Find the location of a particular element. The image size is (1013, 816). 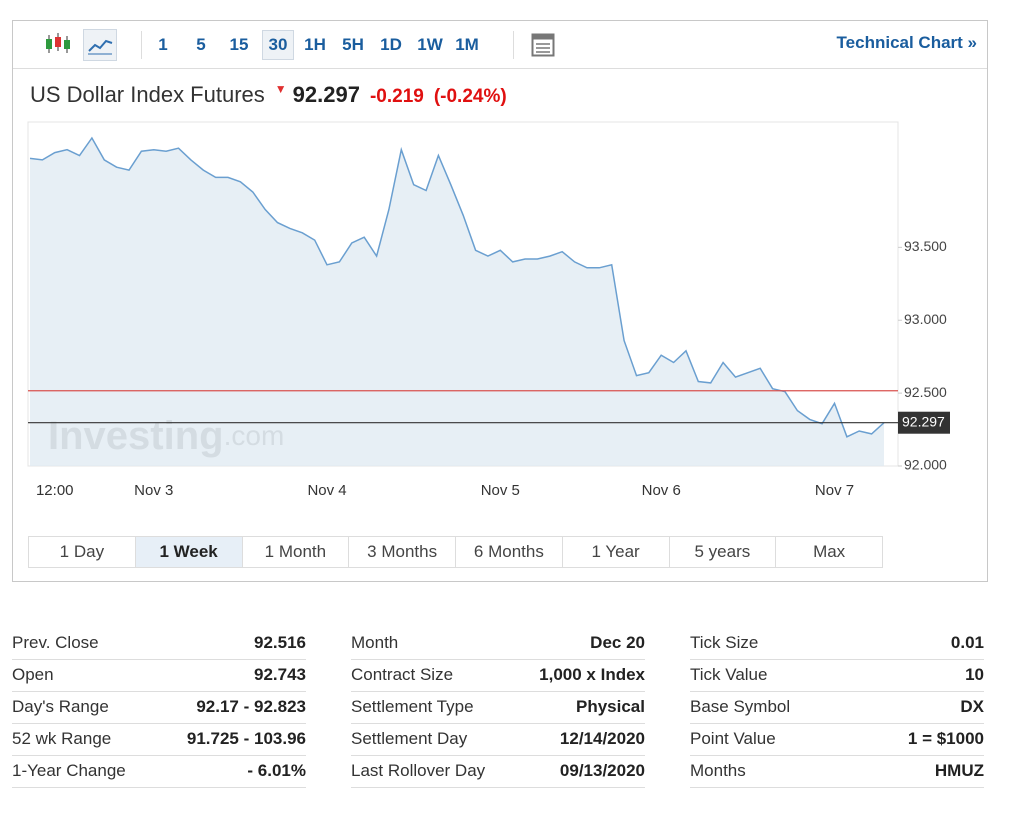

stat-row: Tick Size 0.01 is located at coordinates (837, 644).